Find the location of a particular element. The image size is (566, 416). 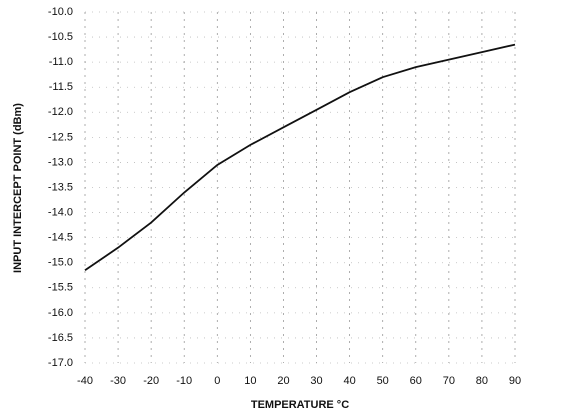

y-tick-label: -10.5 is located at coordinates (60, 37).